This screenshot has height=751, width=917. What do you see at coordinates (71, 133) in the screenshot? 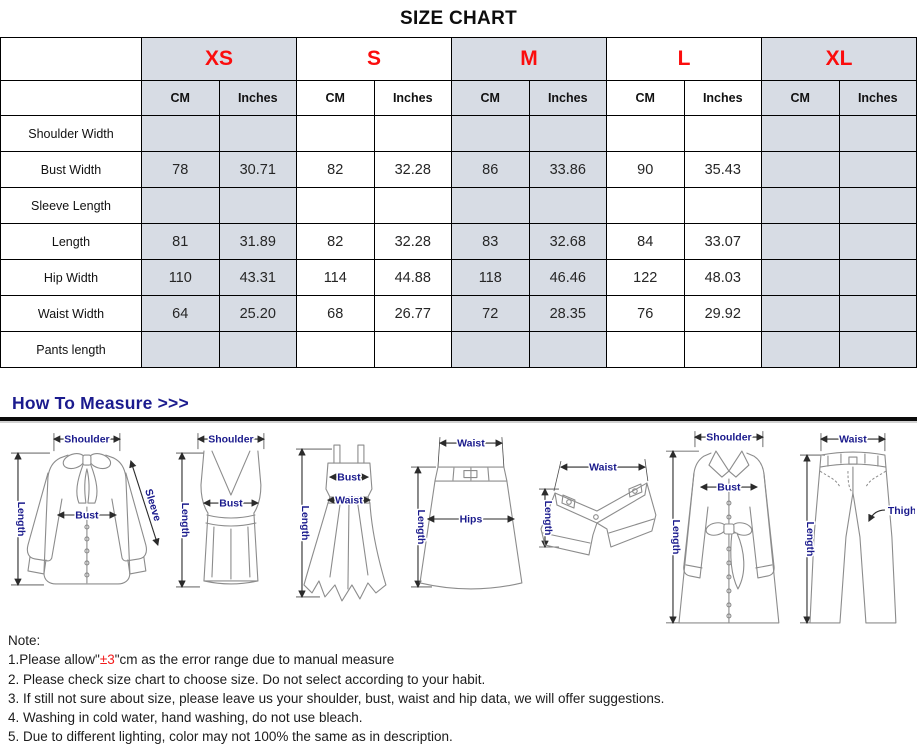
I see `row-label: Shoulder Width` at bounding box center [71, 133].